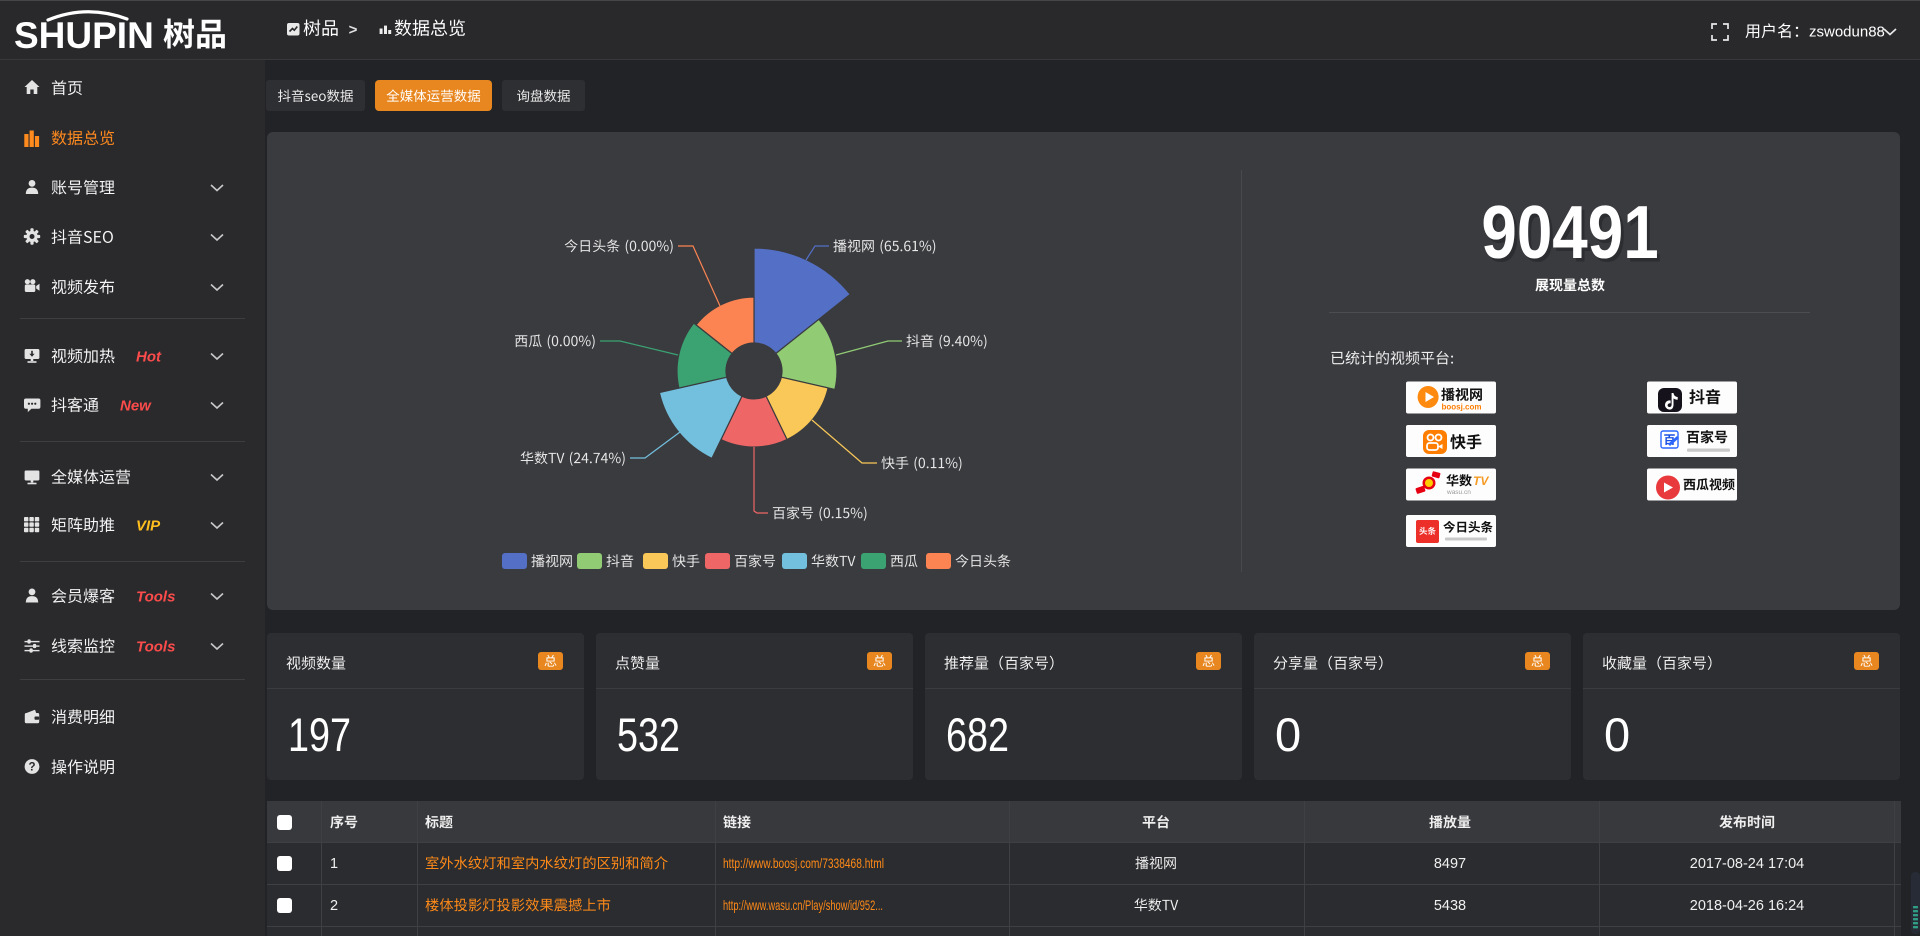 Image resolution: width=1920 pixels, height=936 pixels. What do you see at coordinates (648, 734) in the screenshot?
I see `svg-text: 532` at bounding box center [648, 734].